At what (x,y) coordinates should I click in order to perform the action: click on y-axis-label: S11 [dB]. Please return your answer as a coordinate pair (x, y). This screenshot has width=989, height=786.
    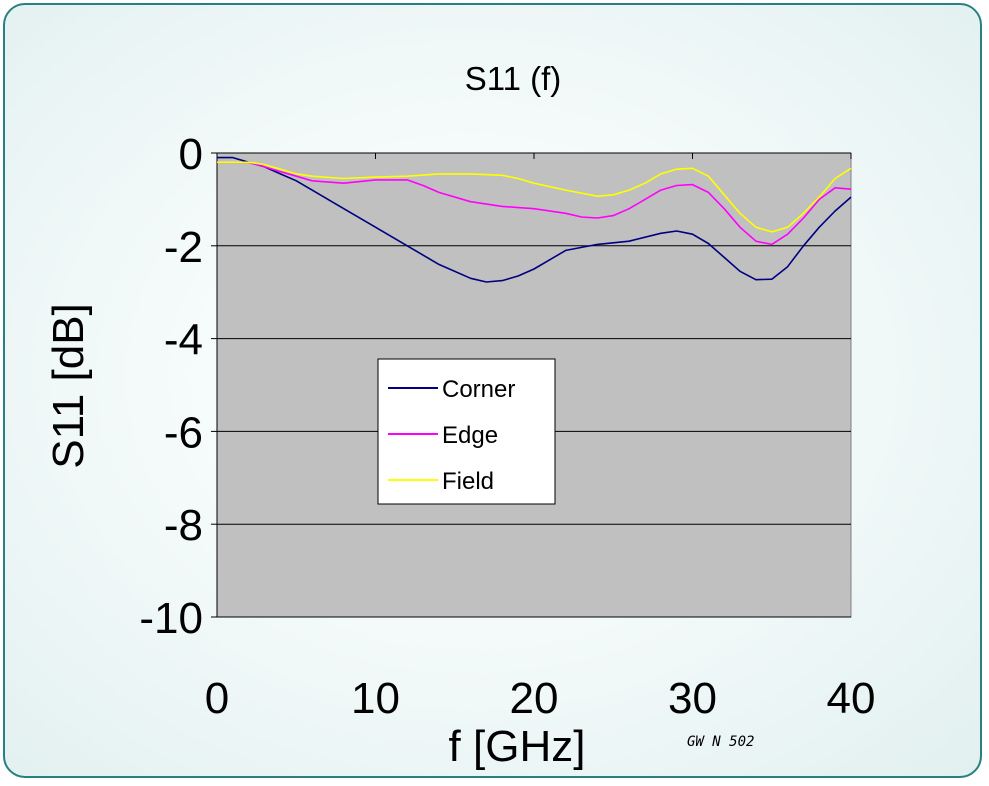
    Looking at the image, I should click on (68, 386).